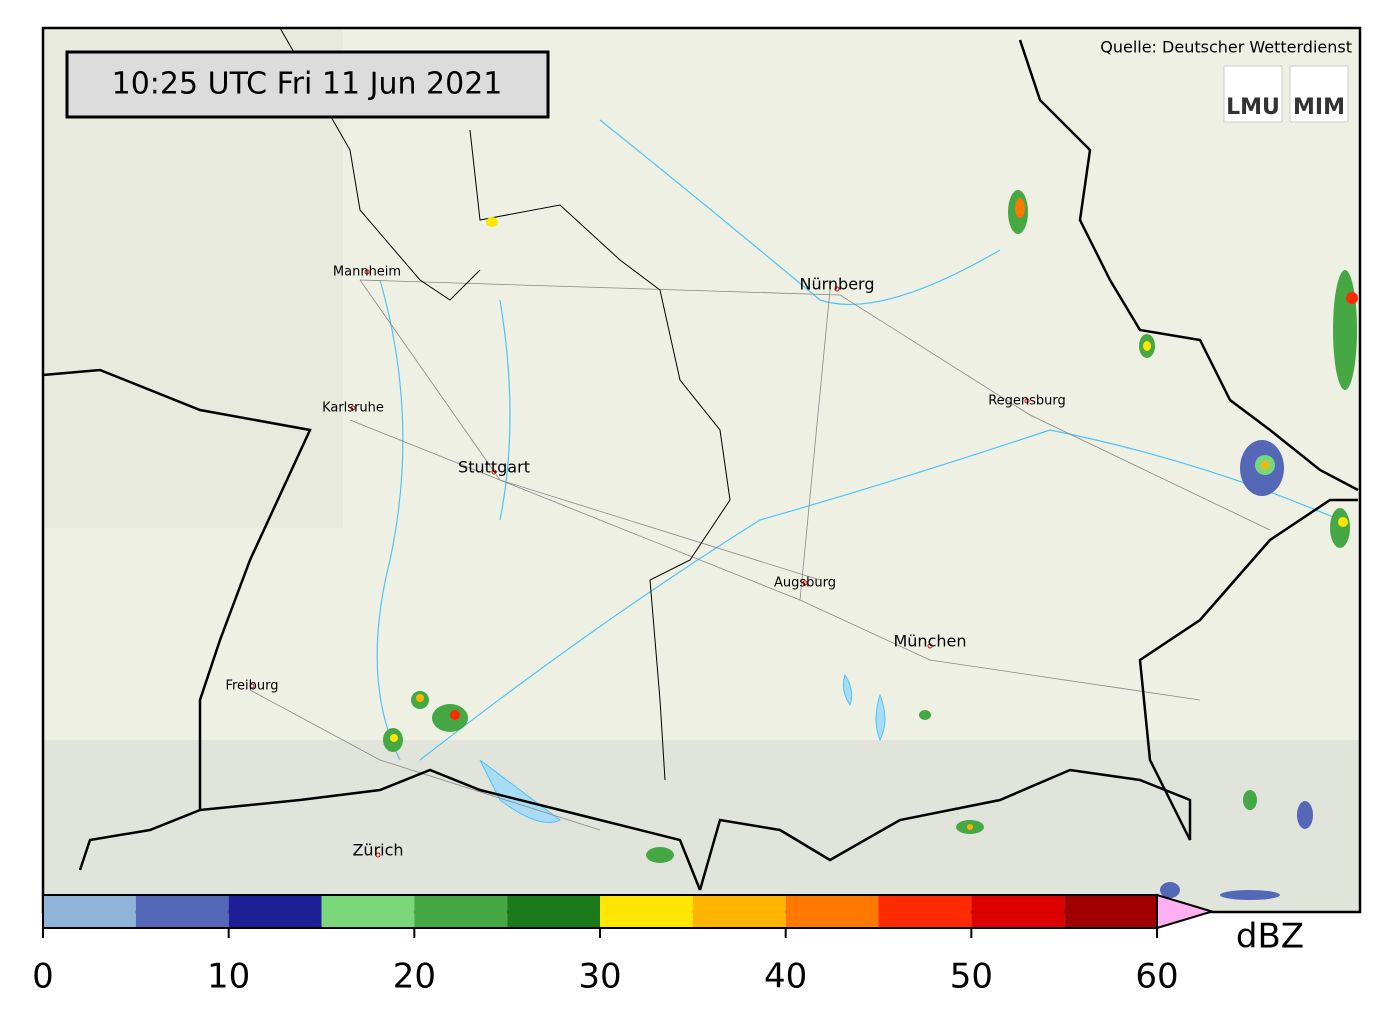 Image resolution: width=1390 pixels, height=1033 pixels. What do you see at coordinates (929, 641) in the screenshot?
I see `city-label: München` at bounding box center [929, 641].